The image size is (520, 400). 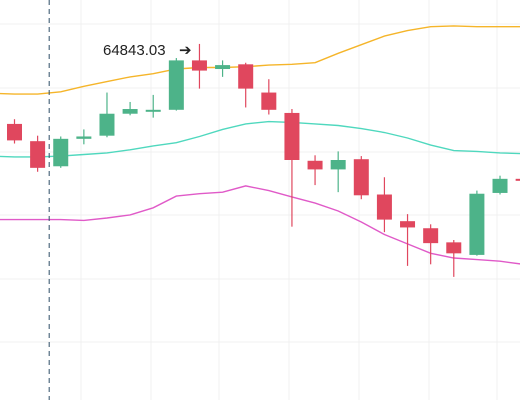 I want to click on annotation-value: 64843.03, so click(x=134, y=50).